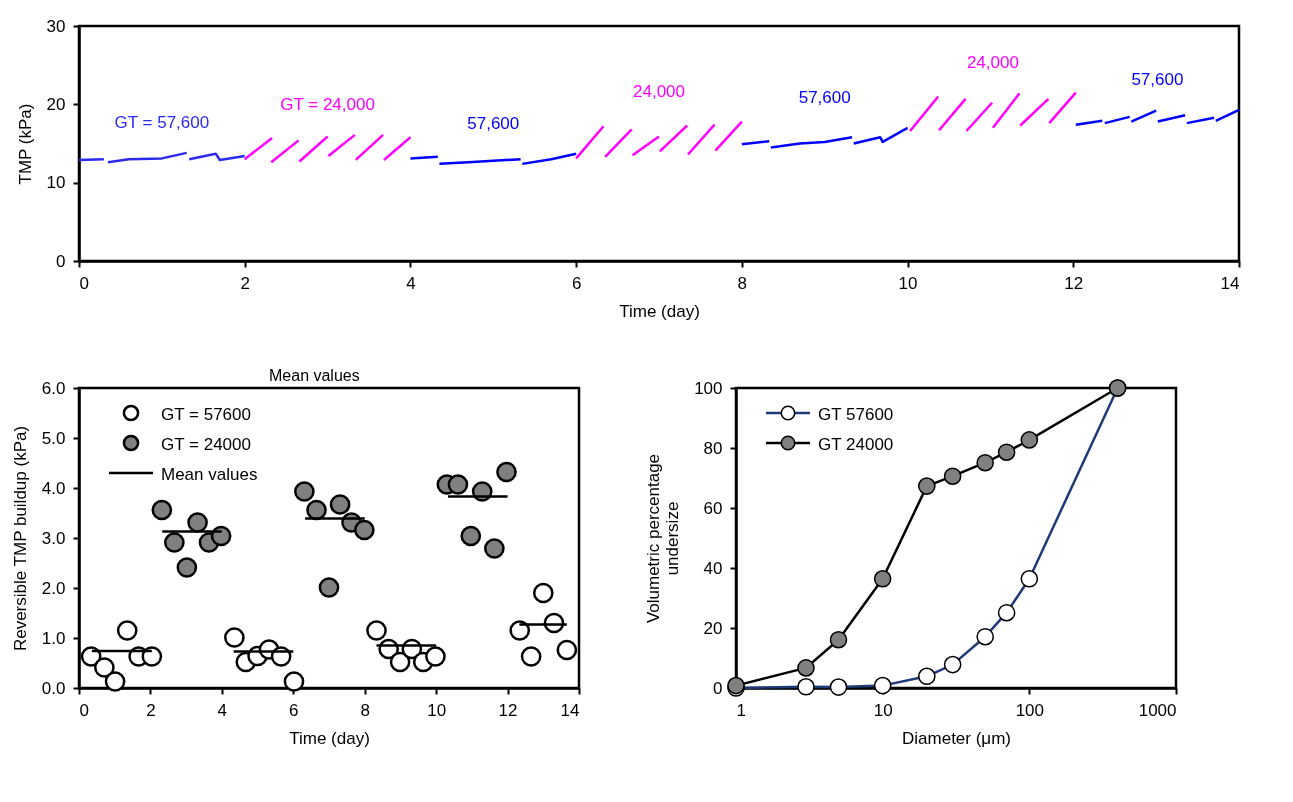 The image size is (1293, 802). What do you see at coordinates (53, 538) in the screenshot?
I see `y-tick-label: 3.0` at bounding box center [53, 538].